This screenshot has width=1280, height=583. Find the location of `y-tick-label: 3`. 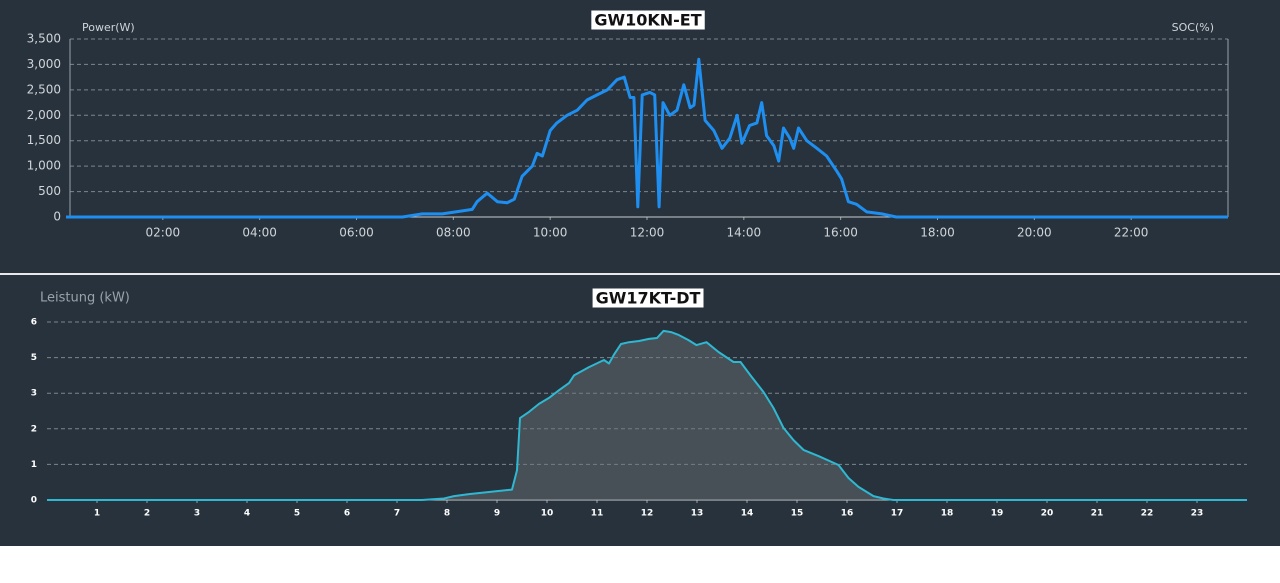

y-tick-label: 3 is located at coordinates (34, 394).